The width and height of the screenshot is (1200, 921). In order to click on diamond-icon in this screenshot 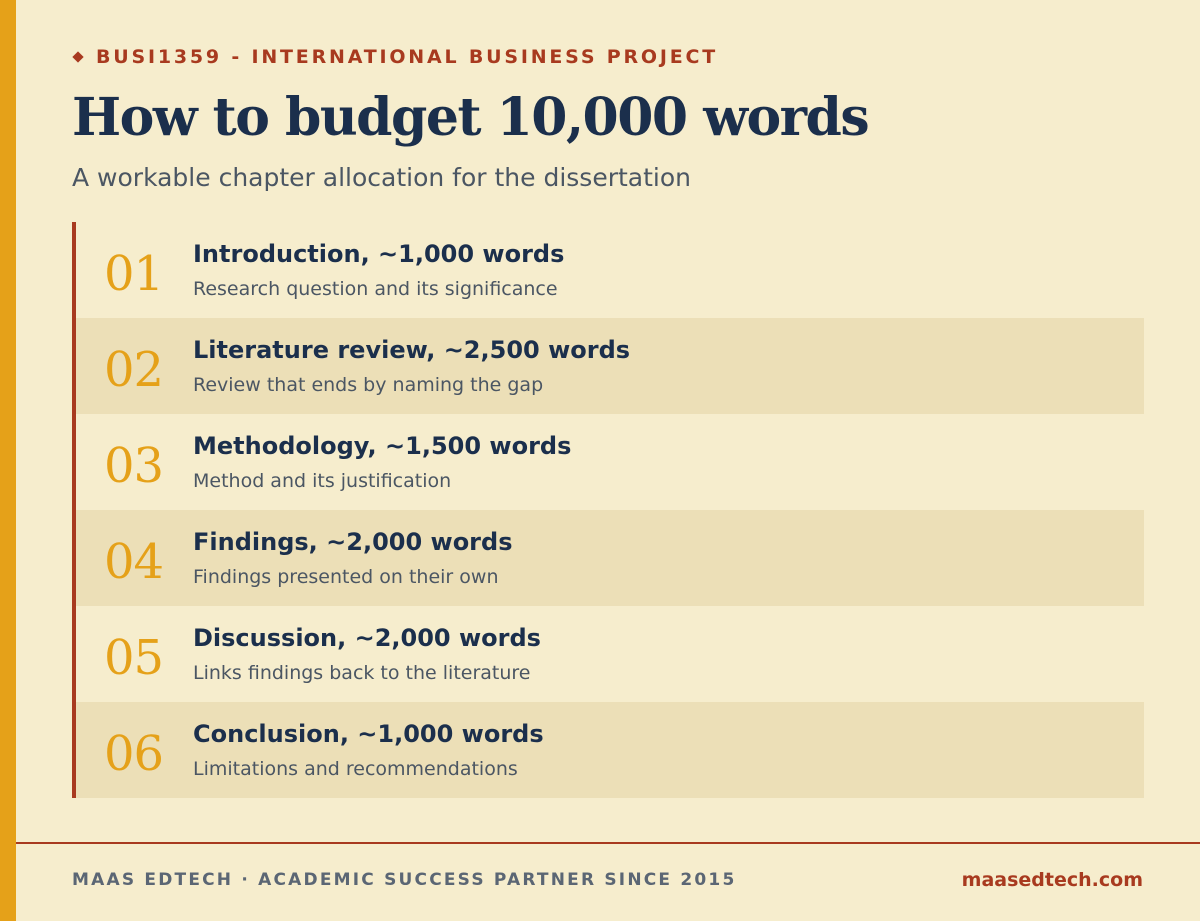, I will do `click(78, 57)`.